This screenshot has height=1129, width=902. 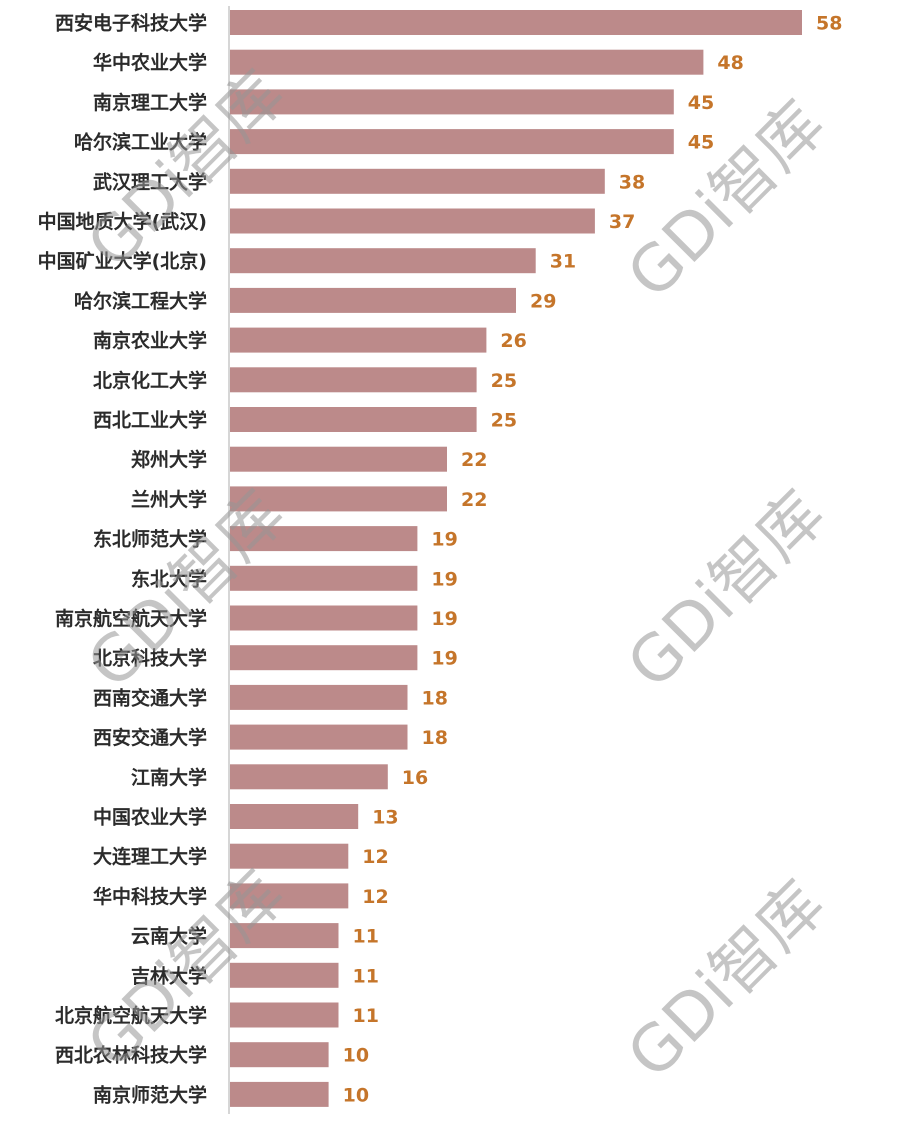 What do you see at coordinates (169, 578) in the screenshot?
I see `category-label: 东北大学` at bounding box center [169, 578].